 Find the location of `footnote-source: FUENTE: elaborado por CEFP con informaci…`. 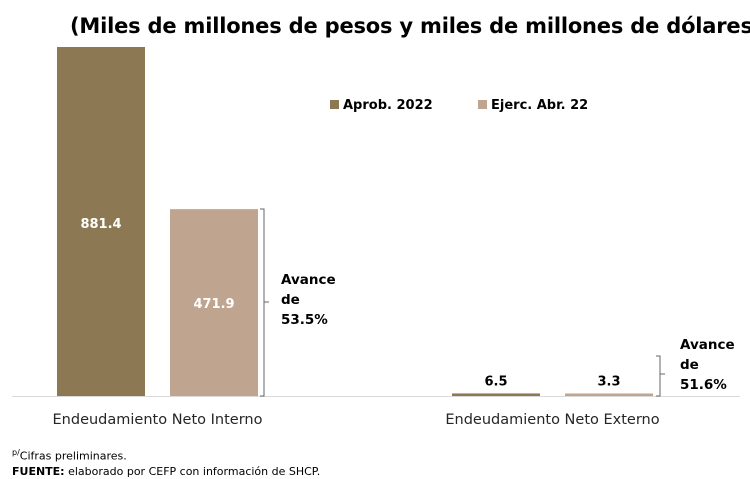

footnote-source: FUENTE: elaborado por CEFP con informaci… is located at coordinates (166, 471).